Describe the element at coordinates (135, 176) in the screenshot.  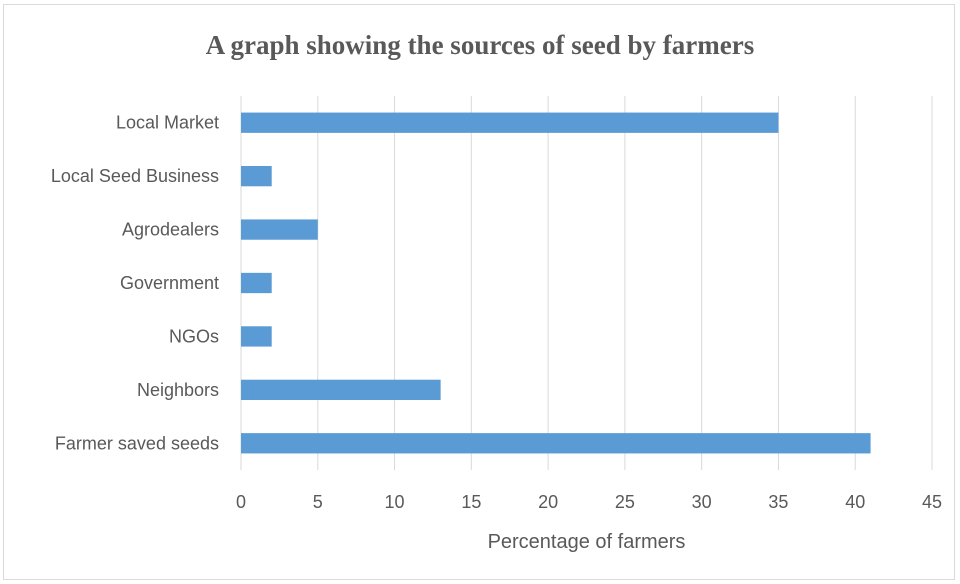
I see `category-label: Local Seed Business` at that location.